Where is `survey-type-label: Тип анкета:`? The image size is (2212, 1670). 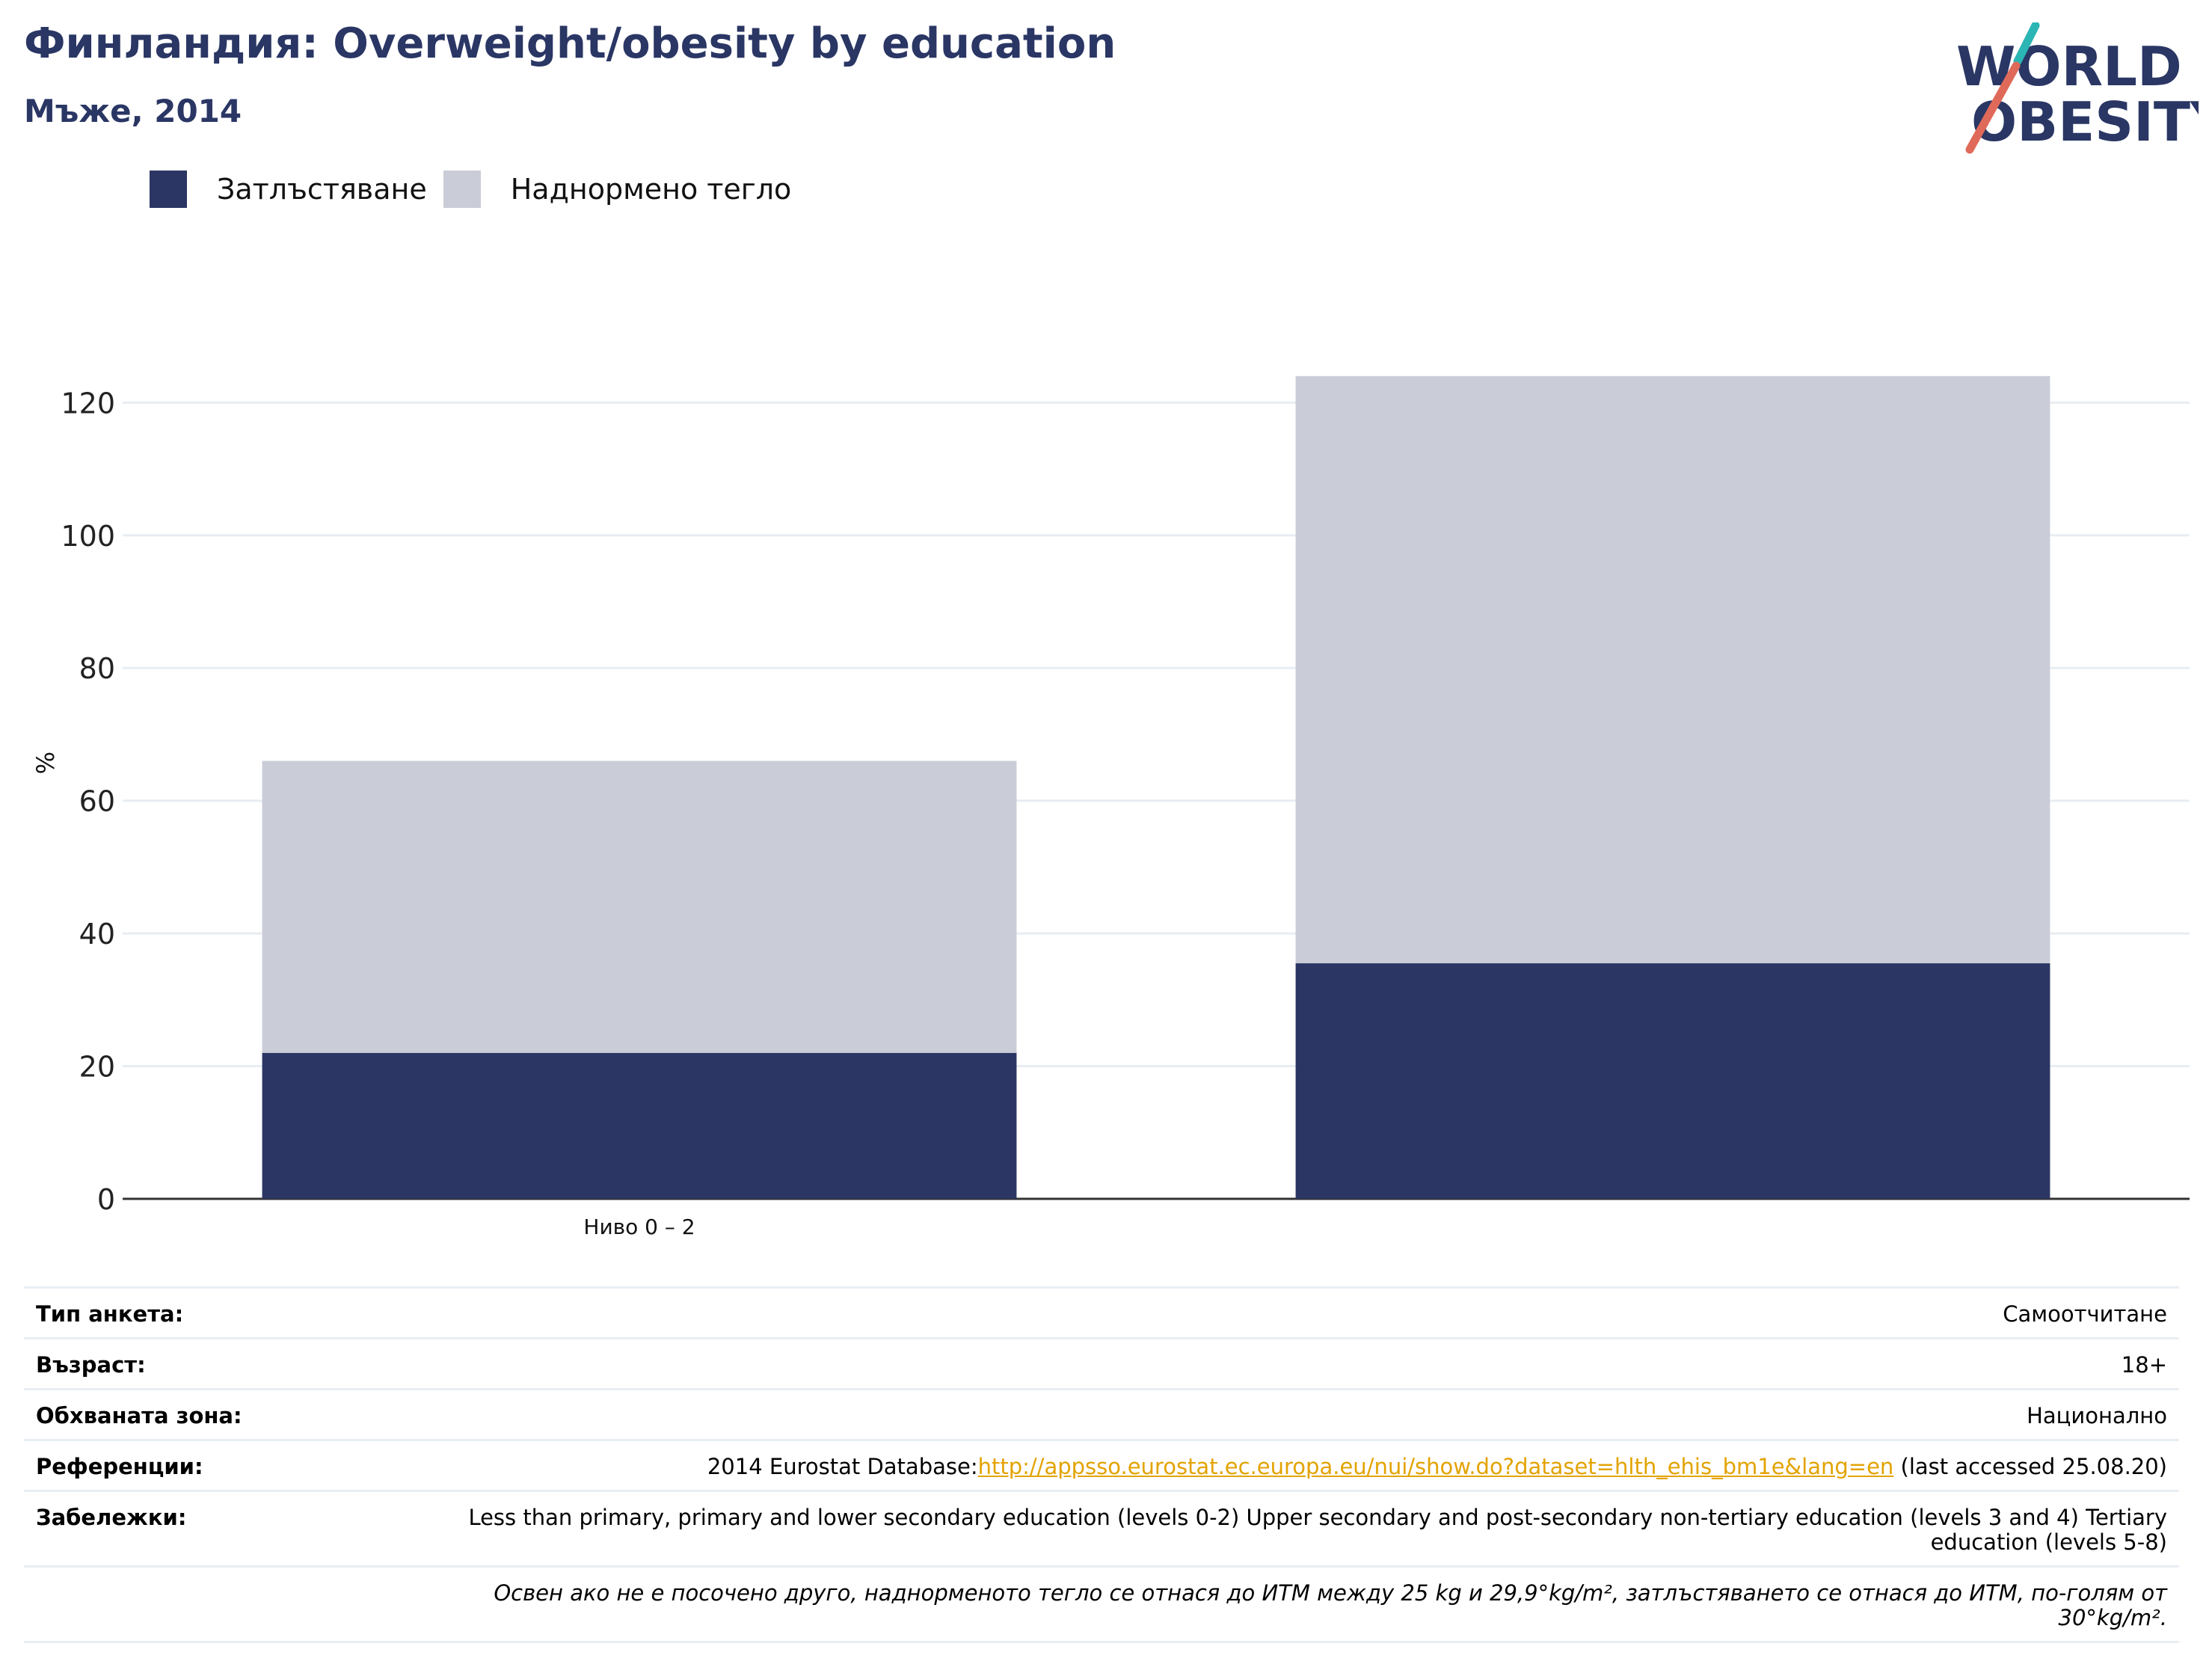
survey-type-label: Тип анкета: is located at coordinates (110, 1314).